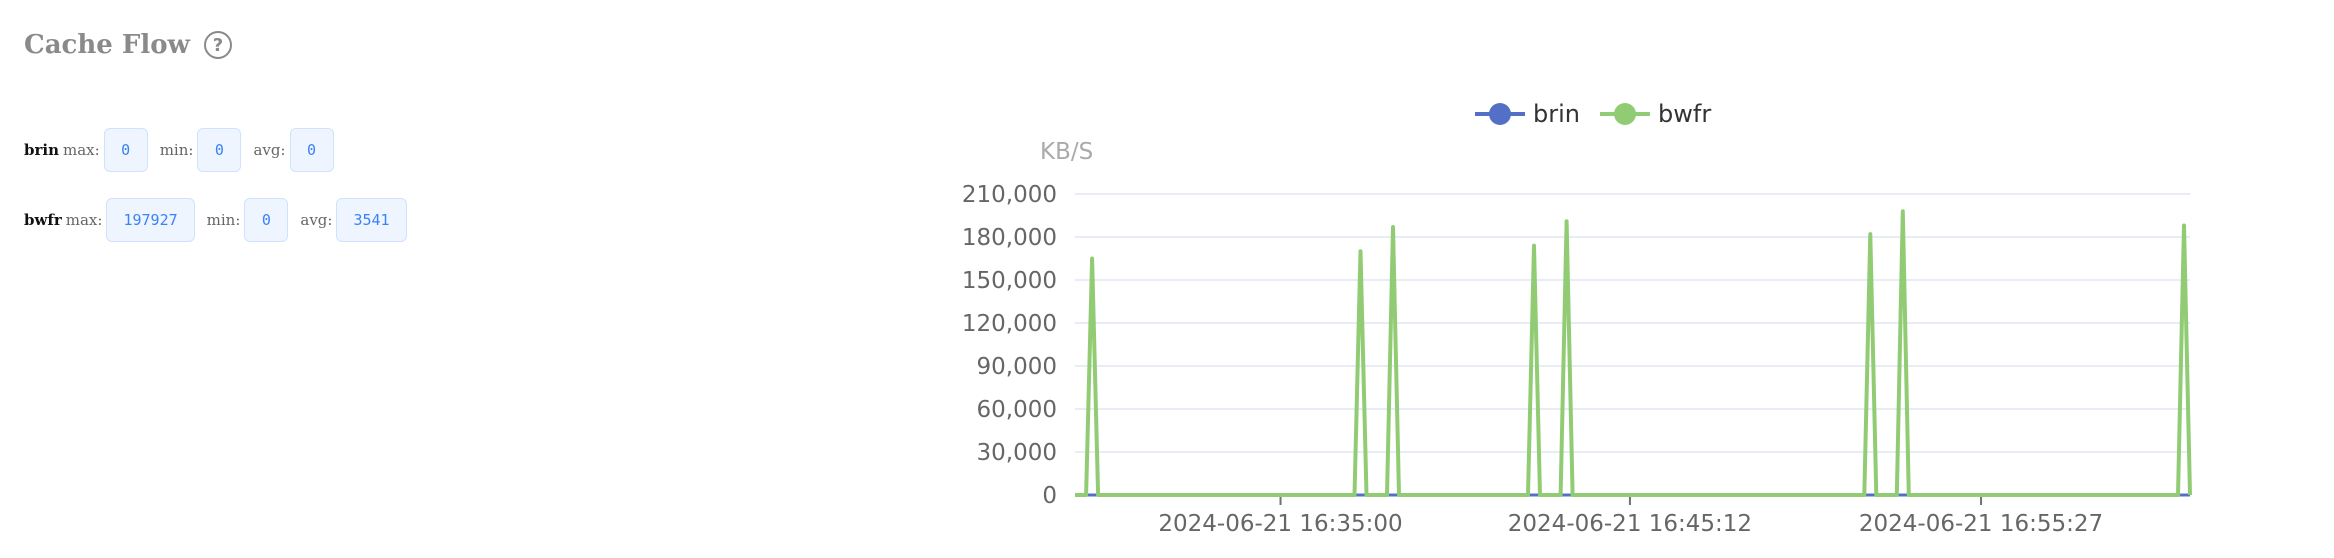 Image resolution: width=2334 pixels, height=558 pixels. I want to click on y-tick-label: 180,000, so click(1009, 238).